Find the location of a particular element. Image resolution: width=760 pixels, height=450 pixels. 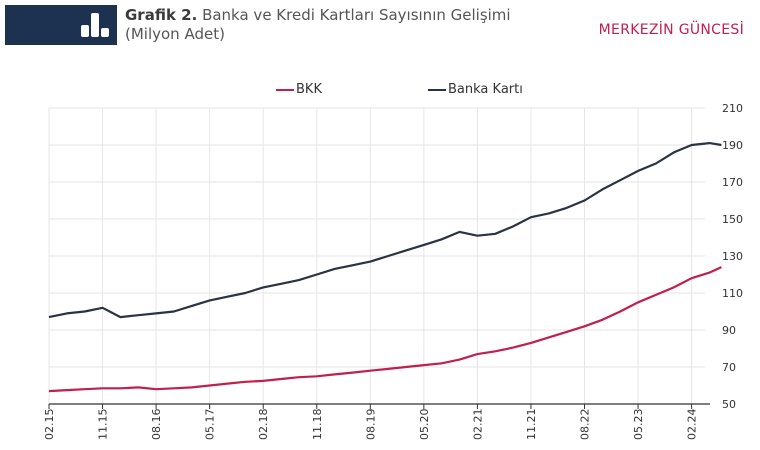

y-tick-label: 150 is located at coordinates (732, 219).